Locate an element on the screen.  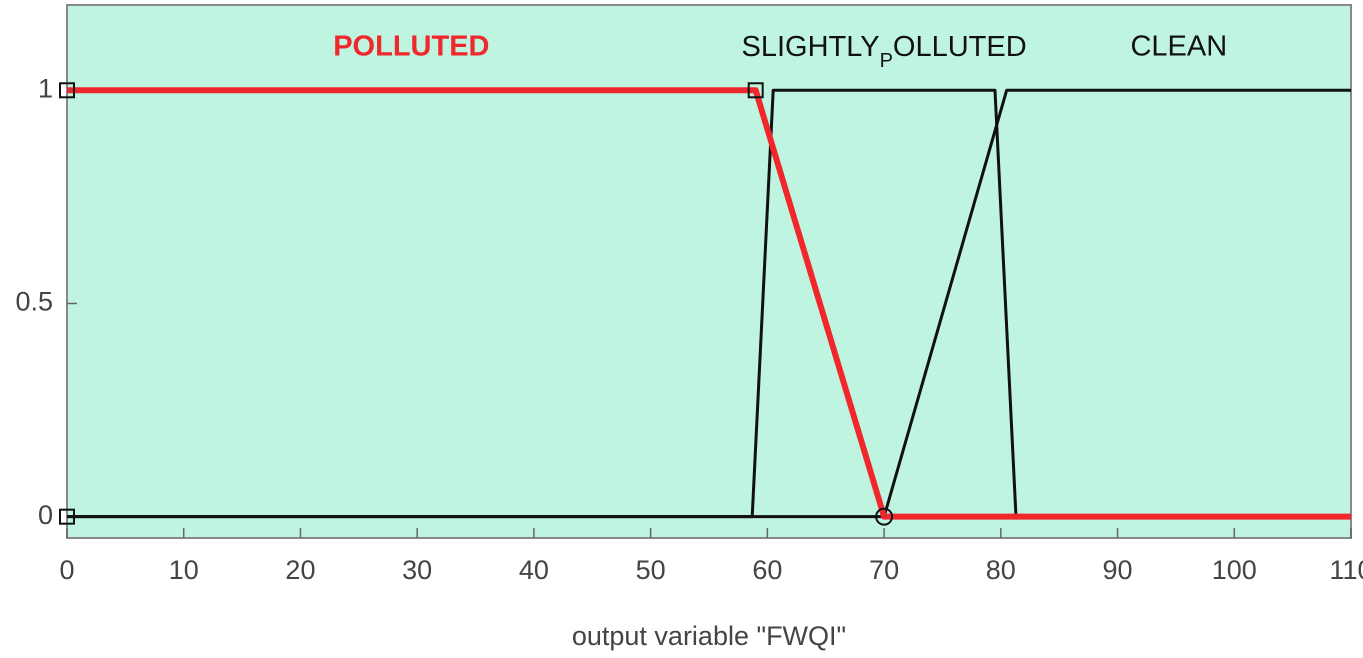
x-tick-label: 110 is located at coordinates (1346, 570).